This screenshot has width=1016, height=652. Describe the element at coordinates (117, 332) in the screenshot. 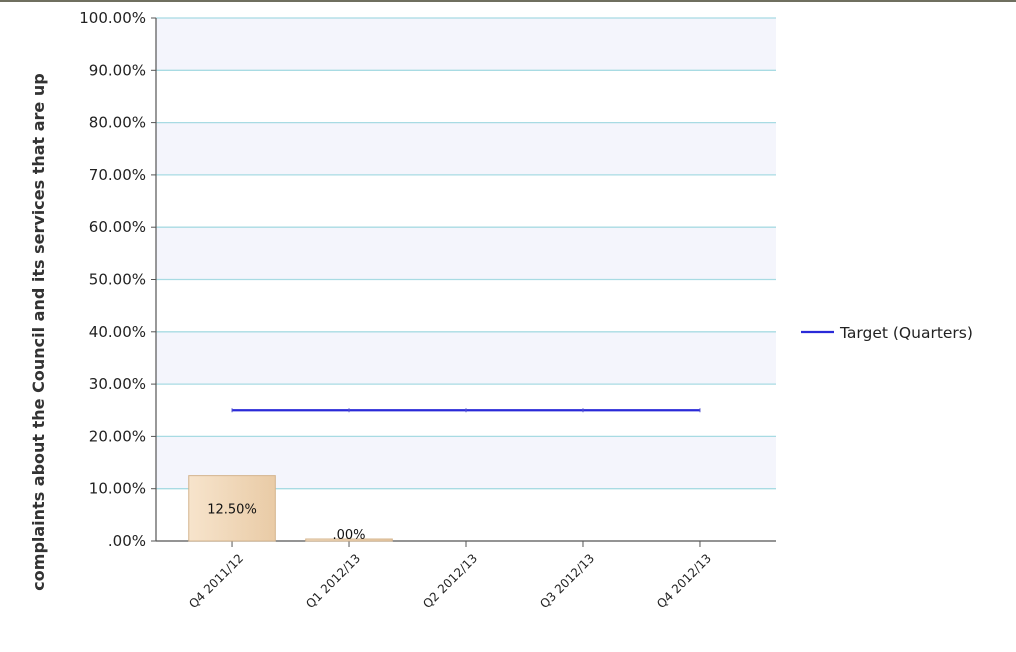

I see `y-tick-label: 40.00%` at that location.